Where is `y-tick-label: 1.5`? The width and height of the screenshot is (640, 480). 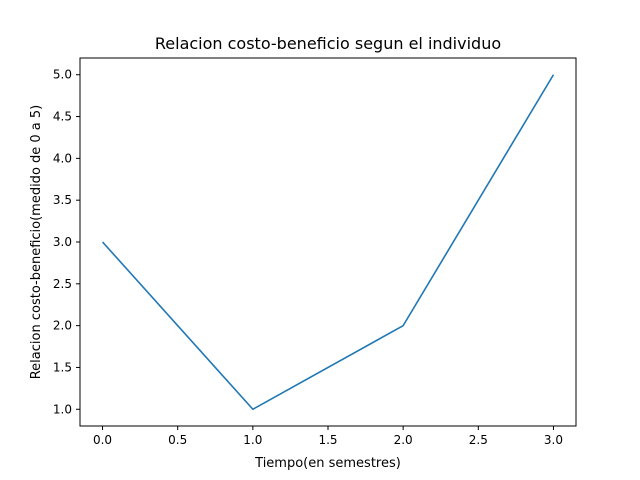 y-tick-label: 1.5 is located at coordinates (62, 367).